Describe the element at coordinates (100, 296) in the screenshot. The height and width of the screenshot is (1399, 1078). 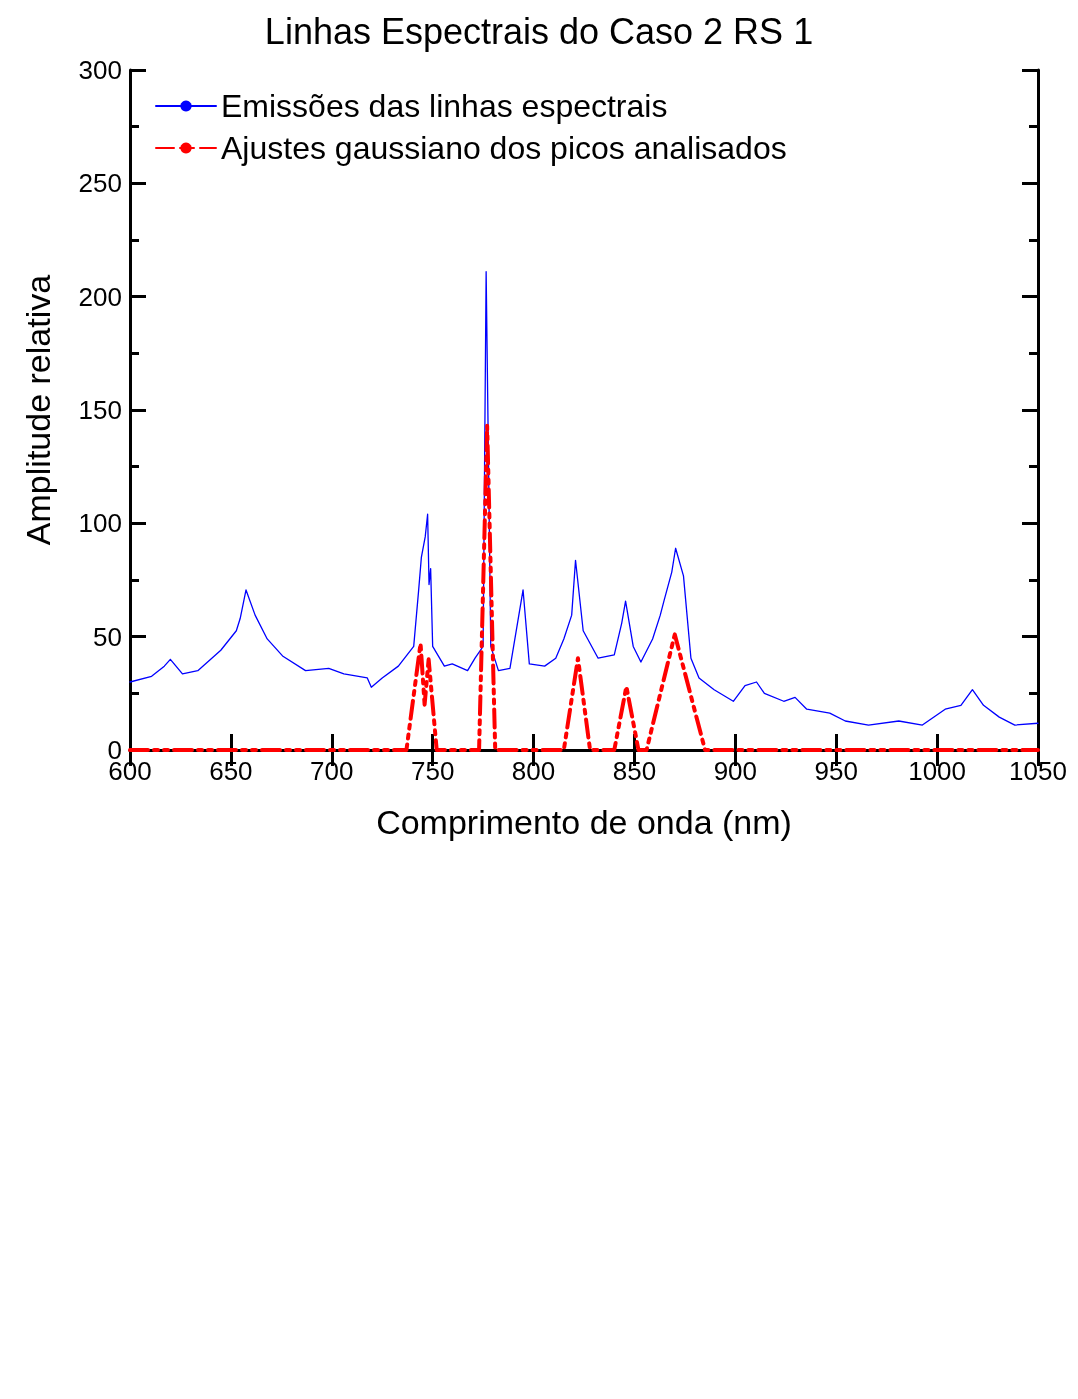
I see `y-tick-label: 200` at that location.